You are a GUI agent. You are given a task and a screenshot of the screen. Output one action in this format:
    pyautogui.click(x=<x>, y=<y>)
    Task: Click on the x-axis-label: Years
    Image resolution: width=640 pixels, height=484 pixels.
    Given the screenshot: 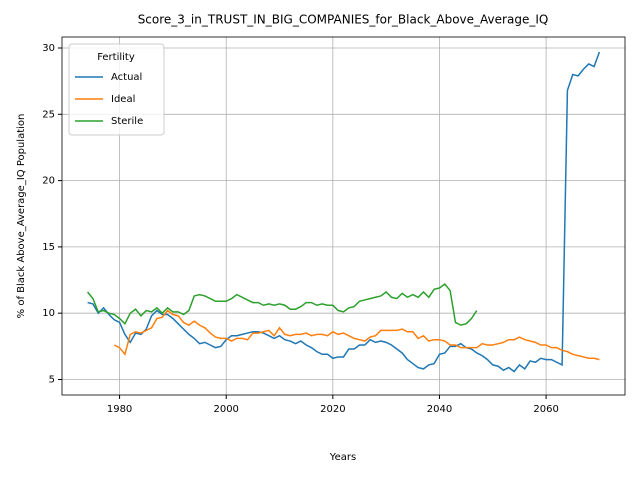 What is the action you would take?
    pyautogui.click(x=342, y=457)
    